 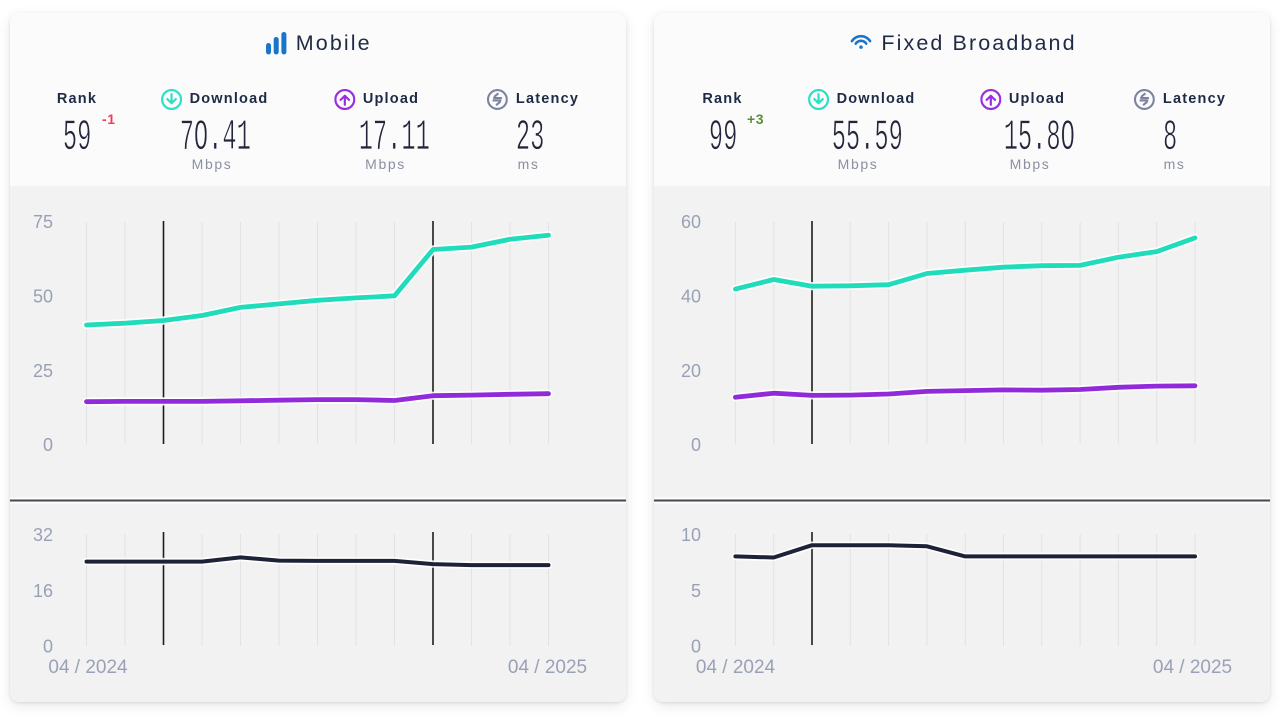 What do you see at coordinates (691, 297) in the screenshot?
I see `svg-text: 40` at bounding box center [691, 297].